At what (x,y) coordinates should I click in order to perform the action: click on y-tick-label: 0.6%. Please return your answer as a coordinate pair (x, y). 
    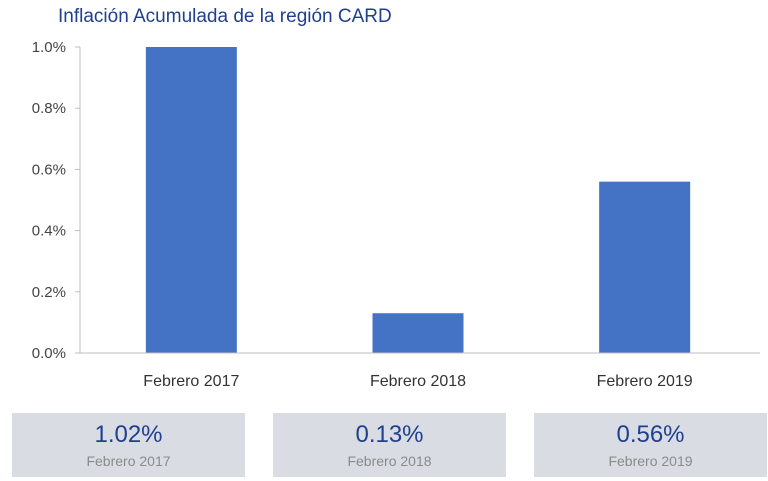
    Looking at the image, I should click on (49, 169).